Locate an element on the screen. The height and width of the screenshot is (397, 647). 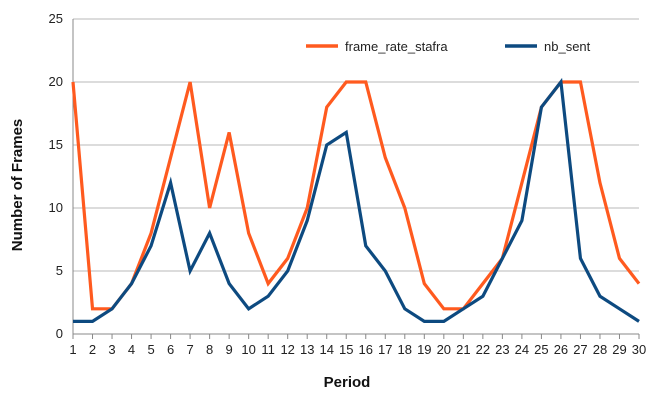
x-tick-label: 9 is located at coordinates (229, 349).